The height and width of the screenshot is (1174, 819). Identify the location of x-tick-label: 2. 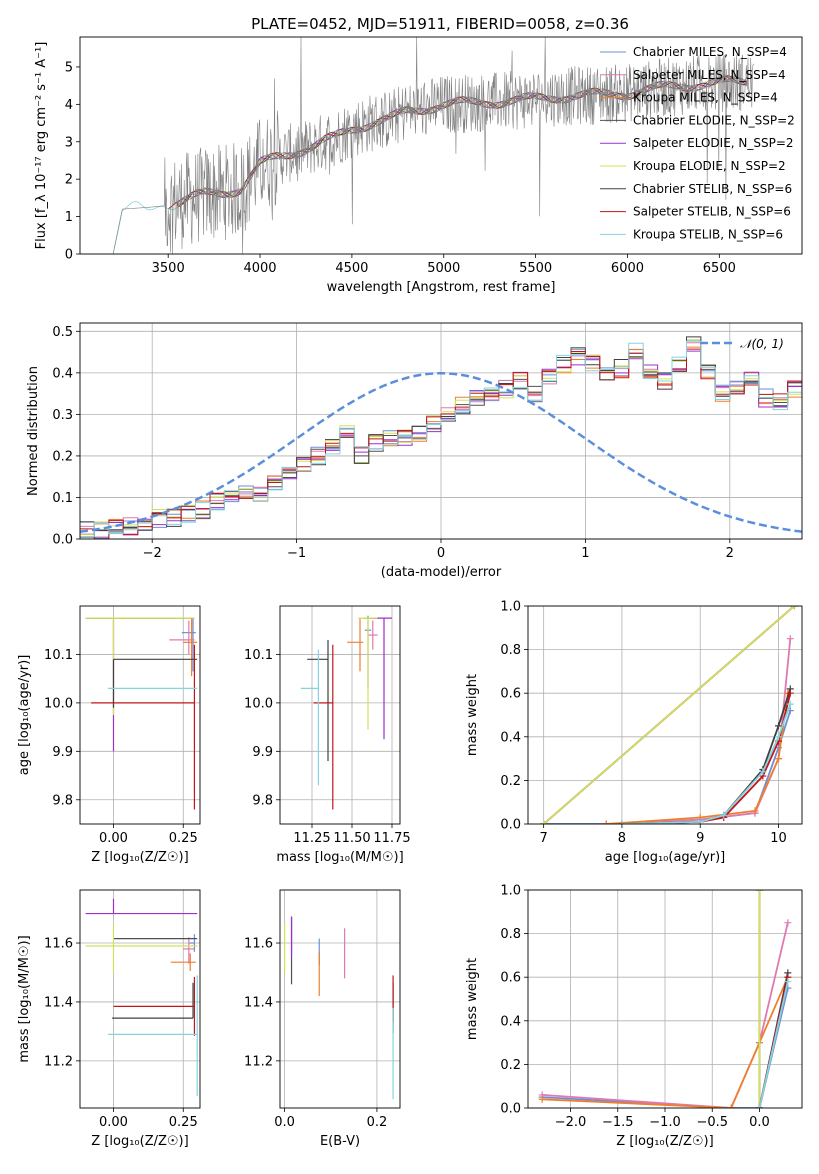
(730, 553).